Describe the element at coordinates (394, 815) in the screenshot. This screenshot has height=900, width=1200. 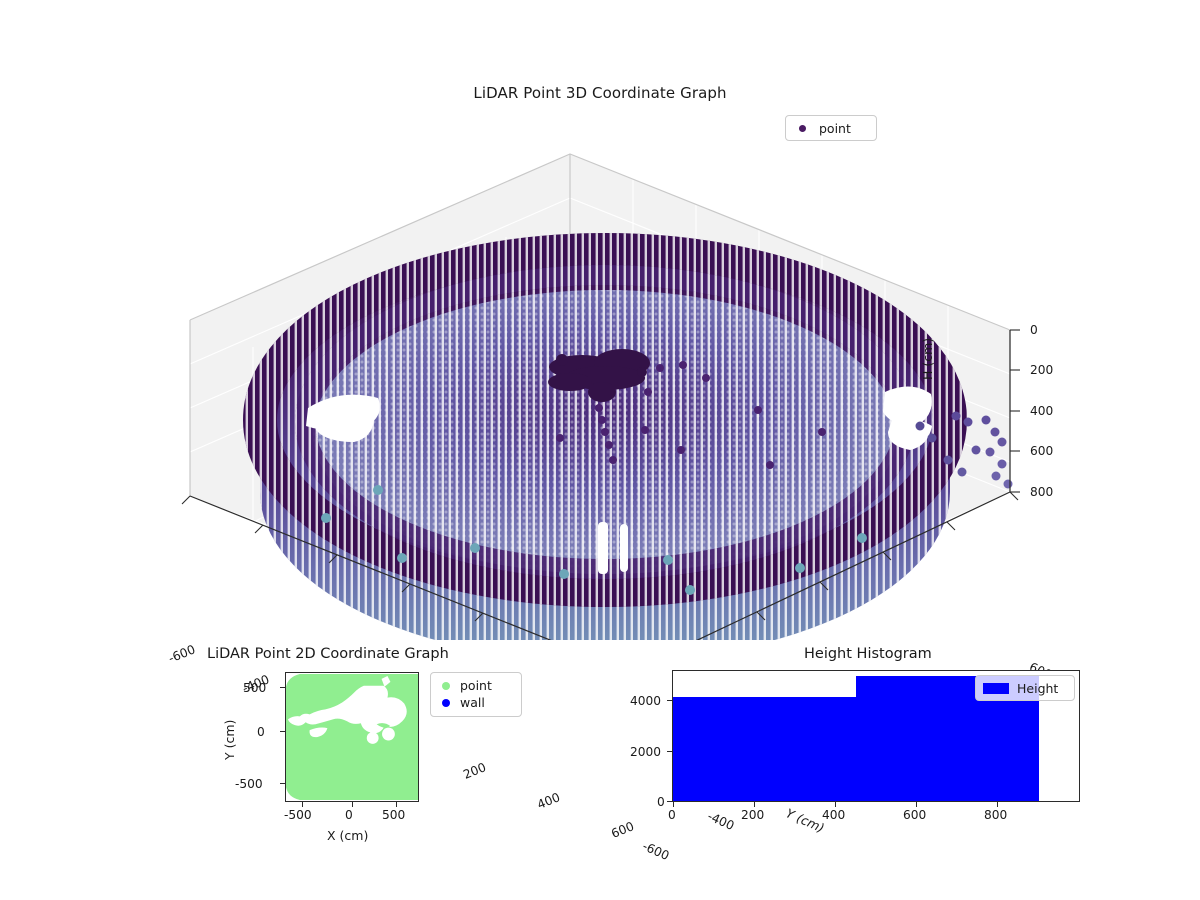
I see `x-tick-label-2d: 500` at that location.